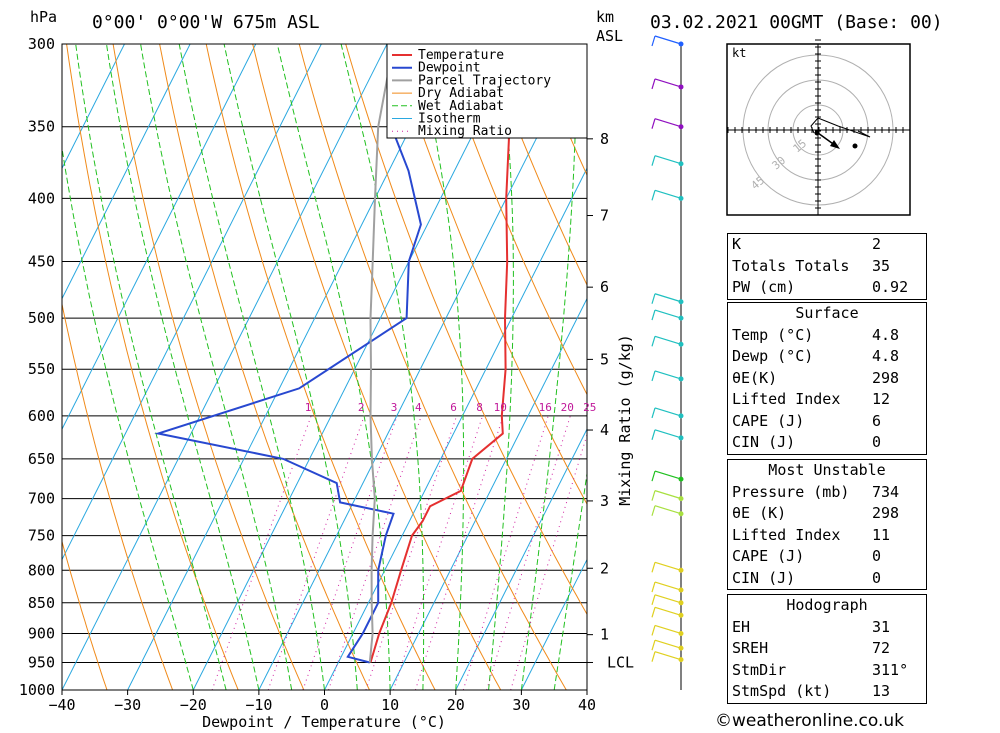 This screenshot has width=1000, height=733. What do you see at coordinates (465, 131) in the screenshot?
I see `legend-label: Mixing Ratio` at bounding box center [465, 131].